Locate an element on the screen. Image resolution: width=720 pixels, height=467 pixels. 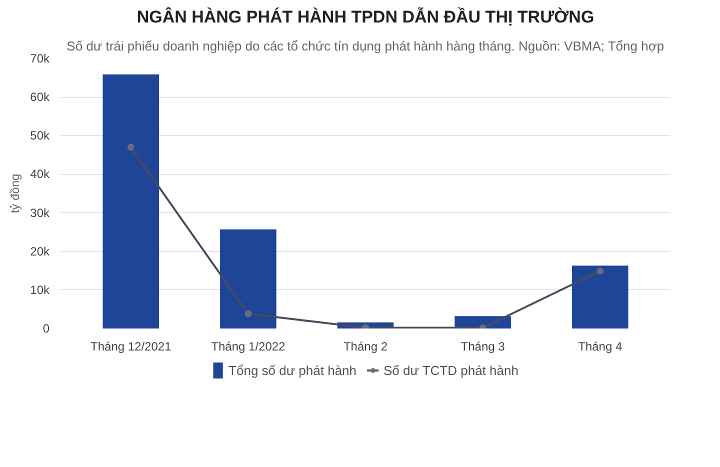
x-tick-label: Tháng 2 is located at coordinates (365, 347).